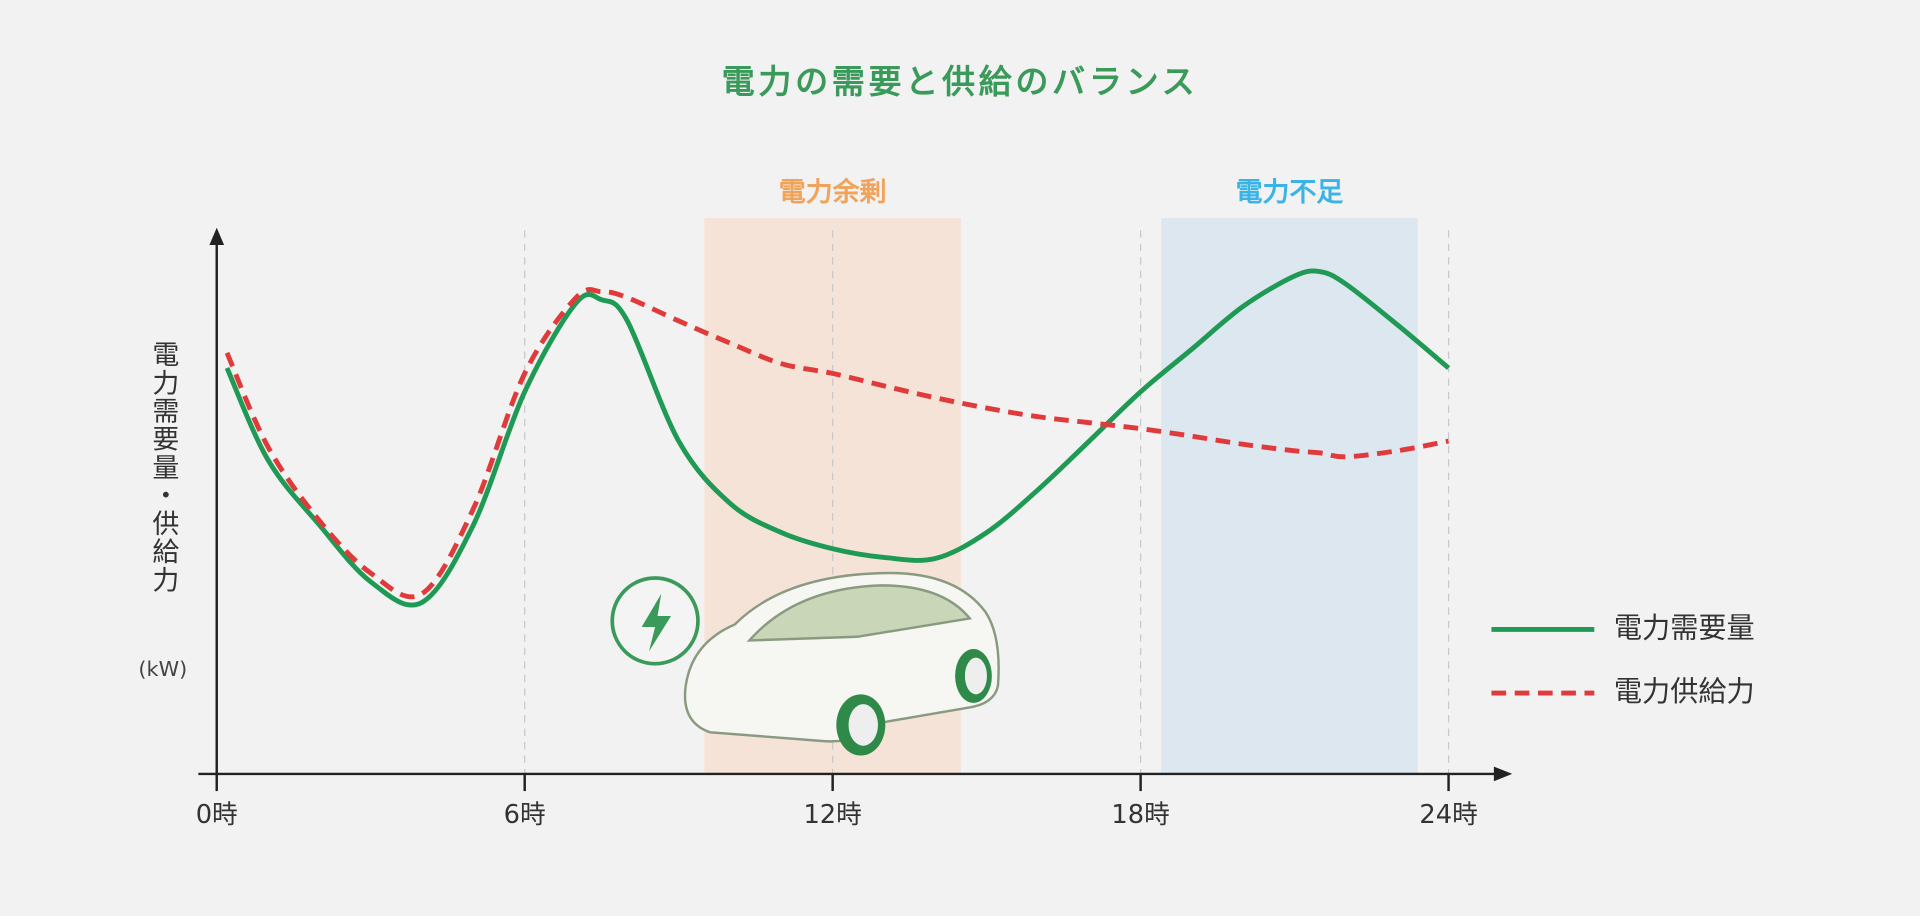 The width and height of the screenshot is (1920, 916). I want to click on x-tick-label: 12時, so click(832, 815).